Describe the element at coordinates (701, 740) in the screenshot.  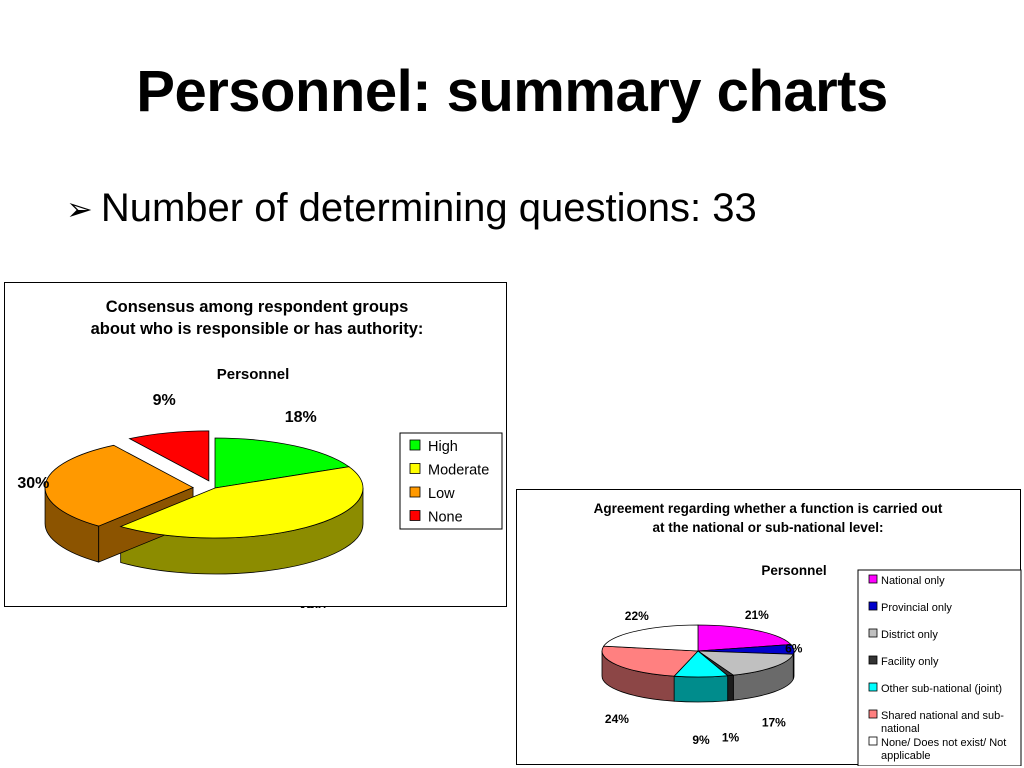
I see `pie-1-label-other-sub-national-joint: 9%` at that location.